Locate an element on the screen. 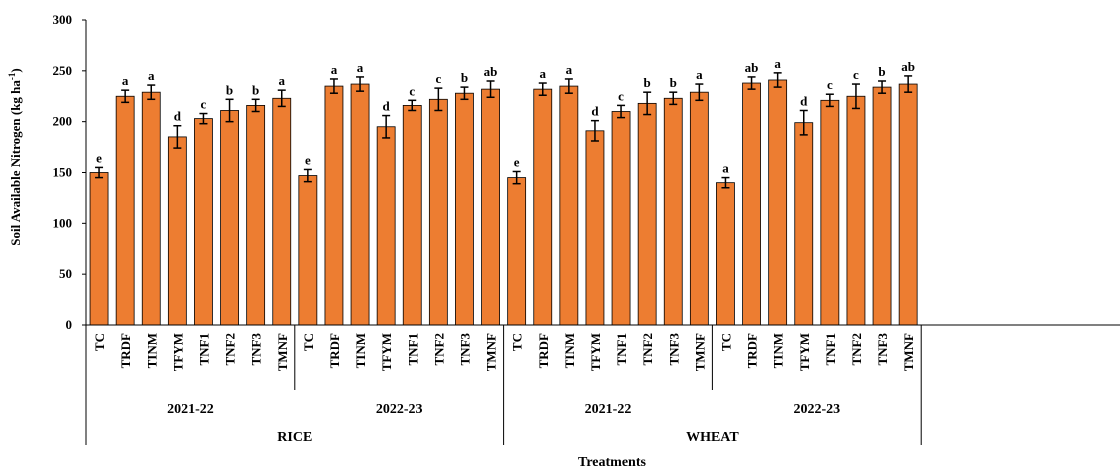  y-axis-label: Soil Available Nitrogen (kg ha-1) is located at coordinates (15, 157).